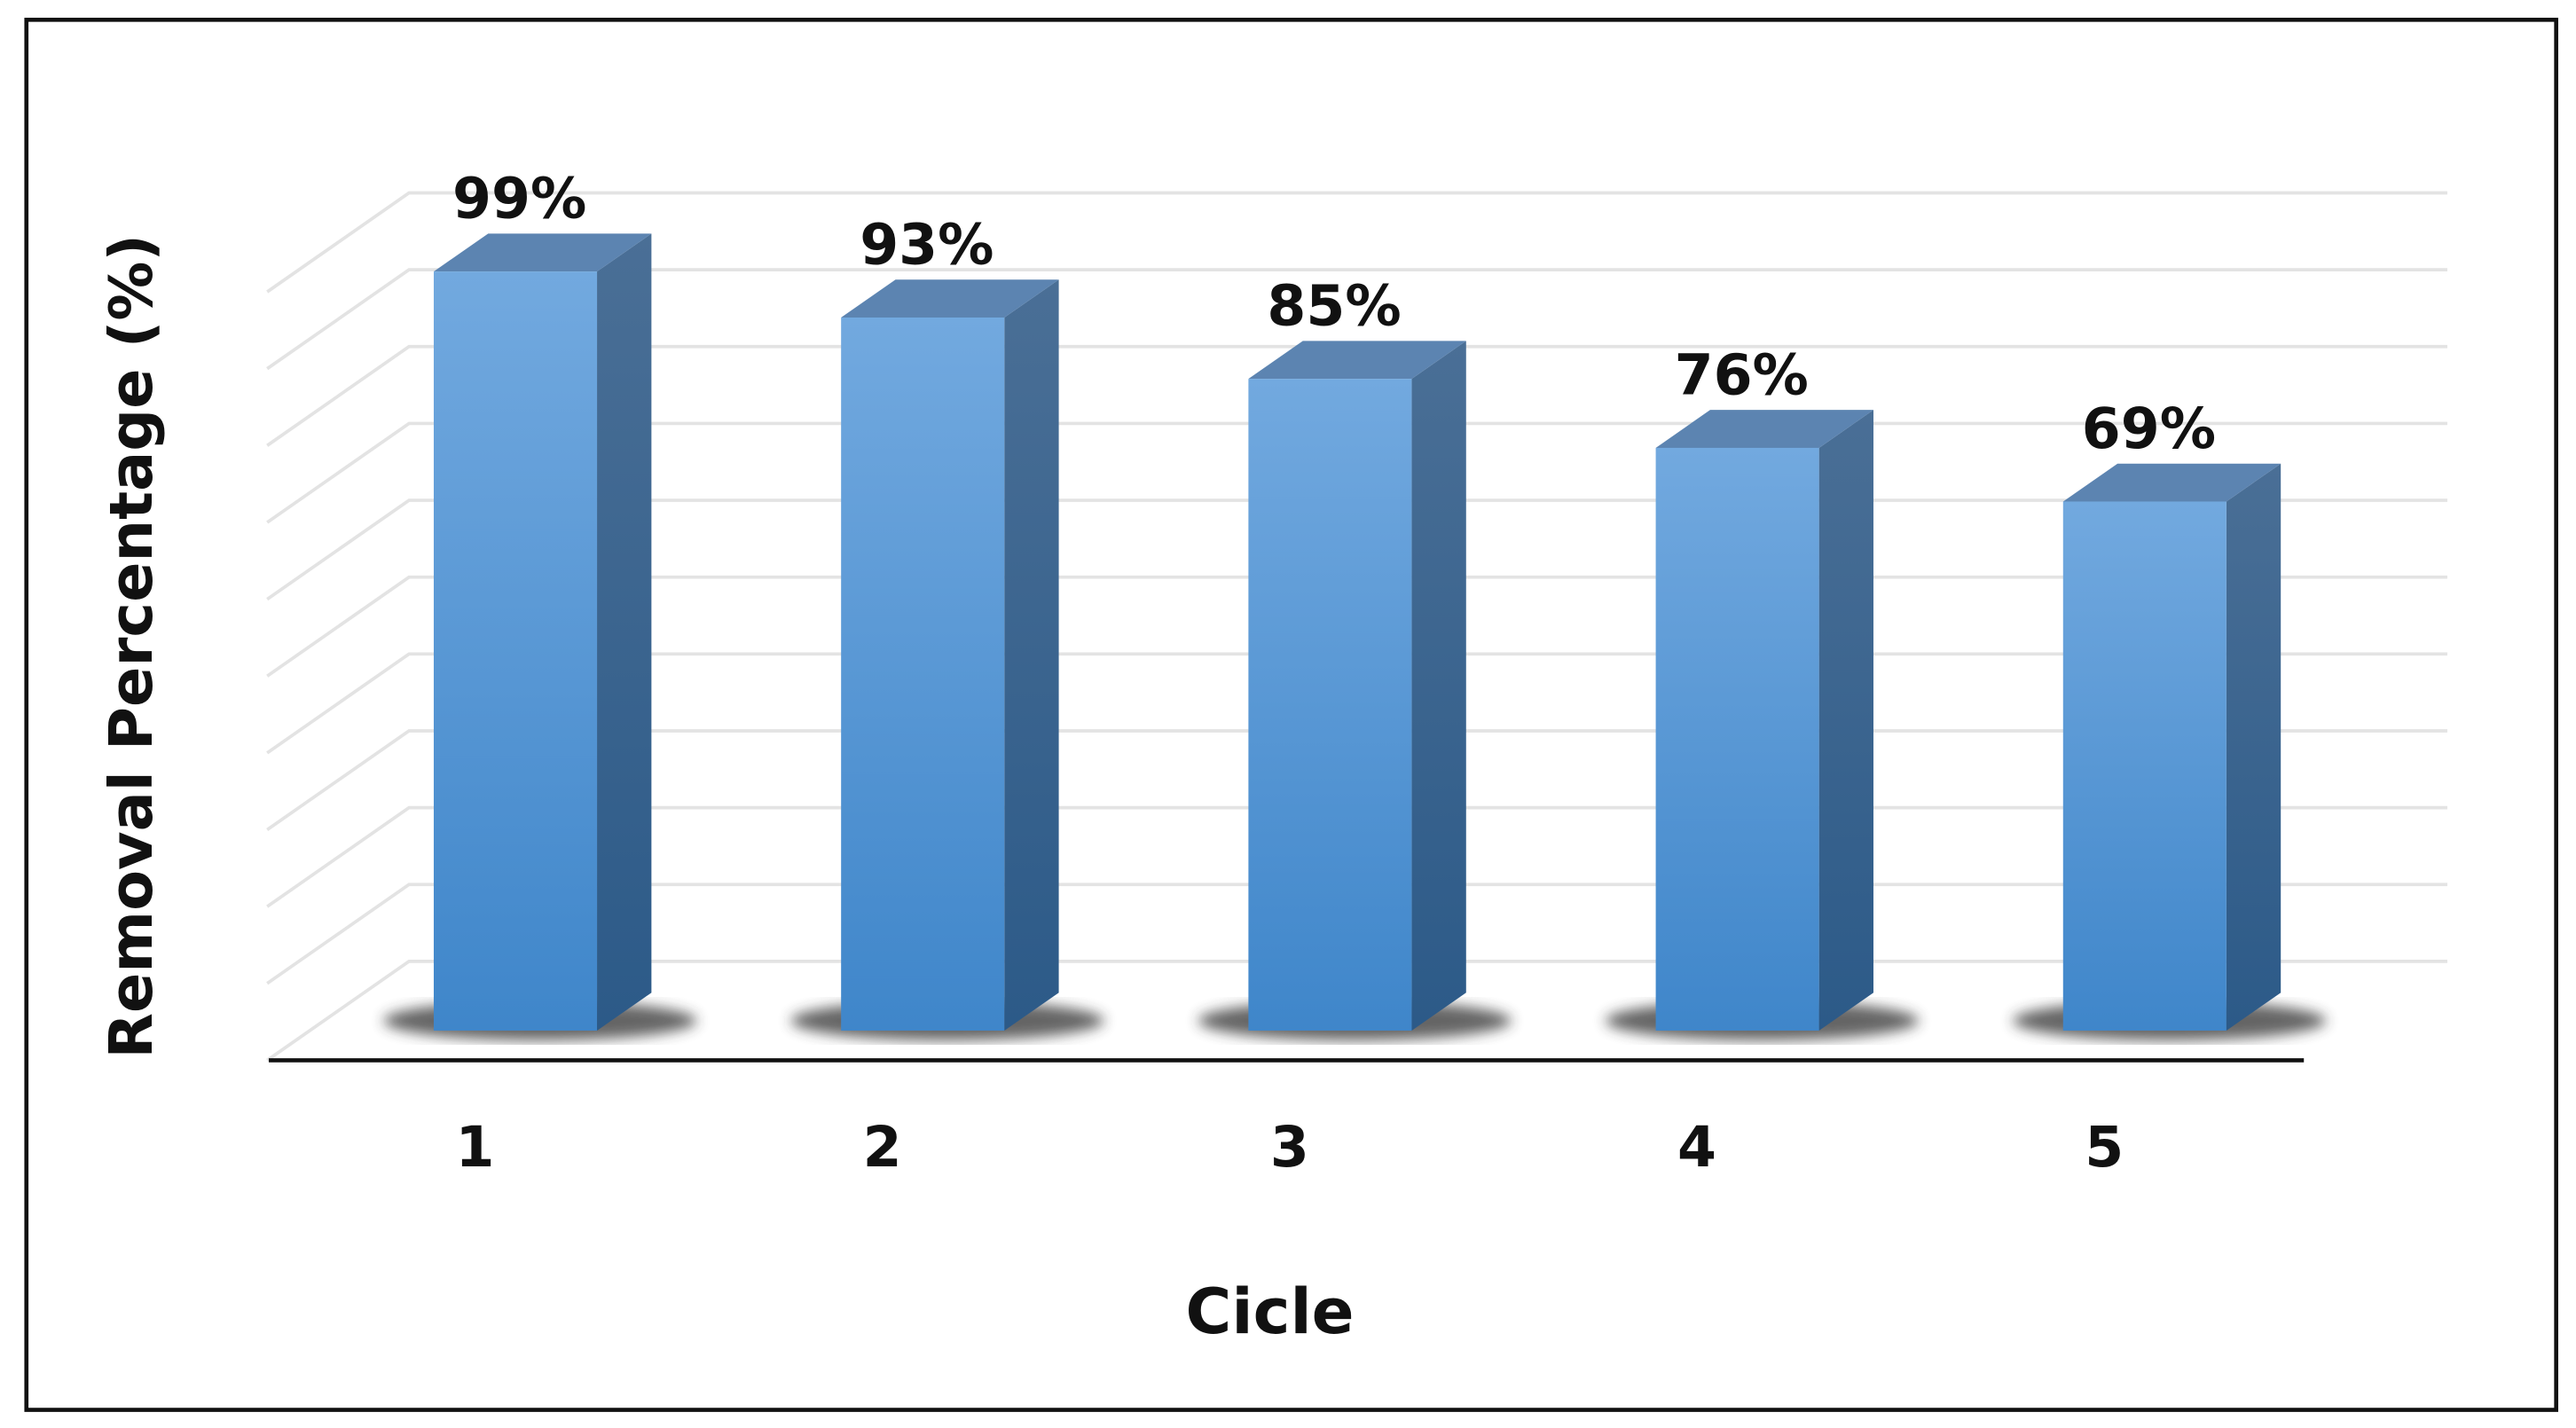  What do you see at coordinates (1289, 1147) in the screenshot?
I see `x-tick-label: 3` at bounding box center [1289, 1147].